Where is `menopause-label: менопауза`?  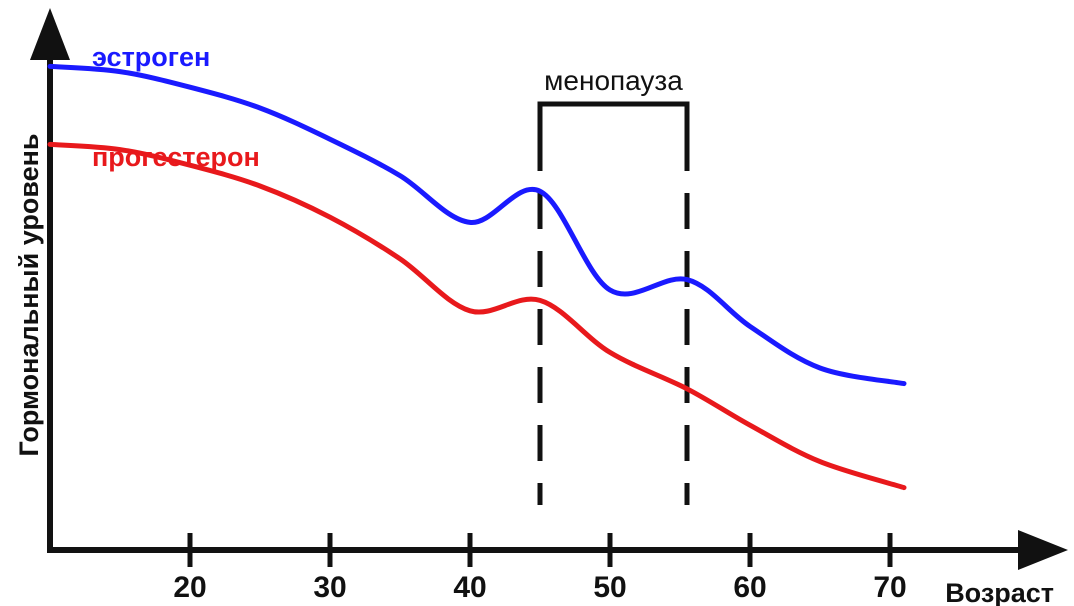
menopause-label: менопауза is located at coordinates (613, 80).